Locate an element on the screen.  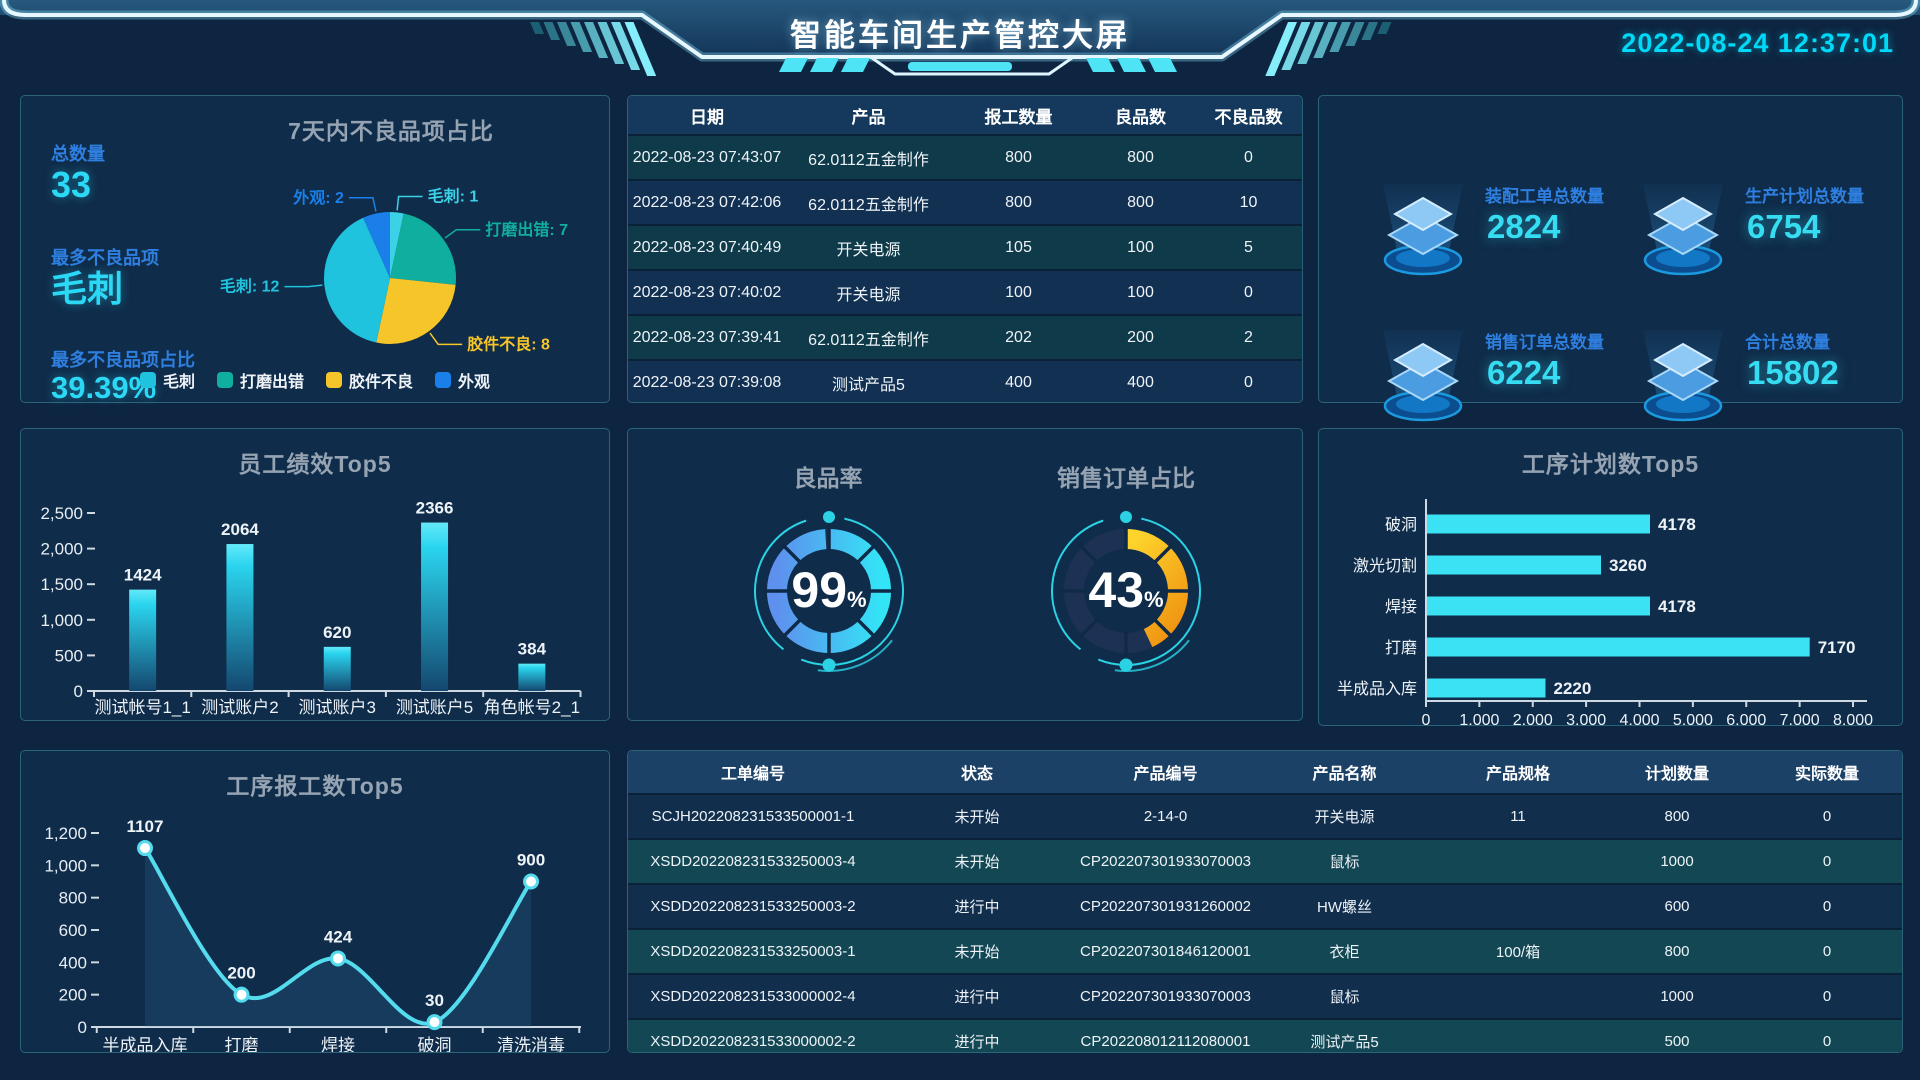
svg-text: 测试账户3 is located at coordinates (337, 707).